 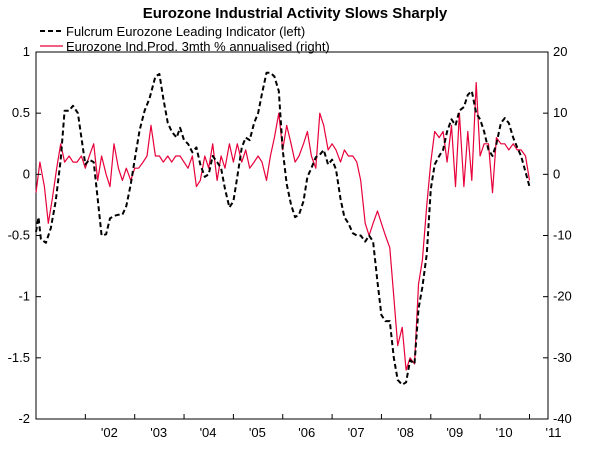 I want to click on right-axis-tick-label: -20, so click(x=562, y=296).